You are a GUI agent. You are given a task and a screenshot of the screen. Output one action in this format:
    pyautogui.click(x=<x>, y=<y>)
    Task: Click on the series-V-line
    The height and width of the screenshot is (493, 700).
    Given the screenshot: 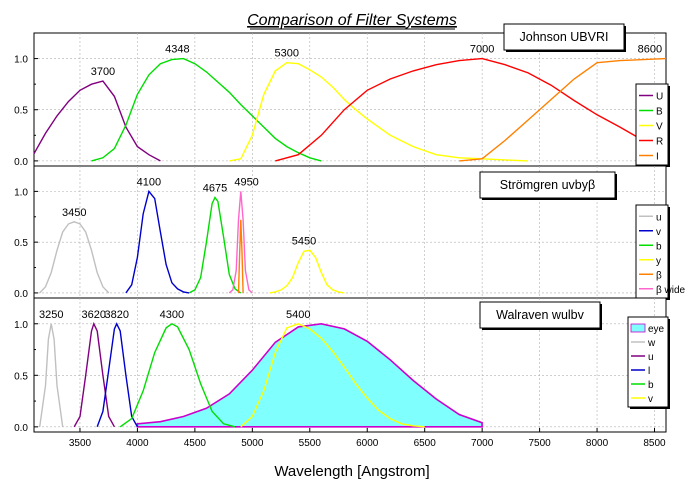 What is the action you would take?
    pyautogui.click(x=379, y=111)
    